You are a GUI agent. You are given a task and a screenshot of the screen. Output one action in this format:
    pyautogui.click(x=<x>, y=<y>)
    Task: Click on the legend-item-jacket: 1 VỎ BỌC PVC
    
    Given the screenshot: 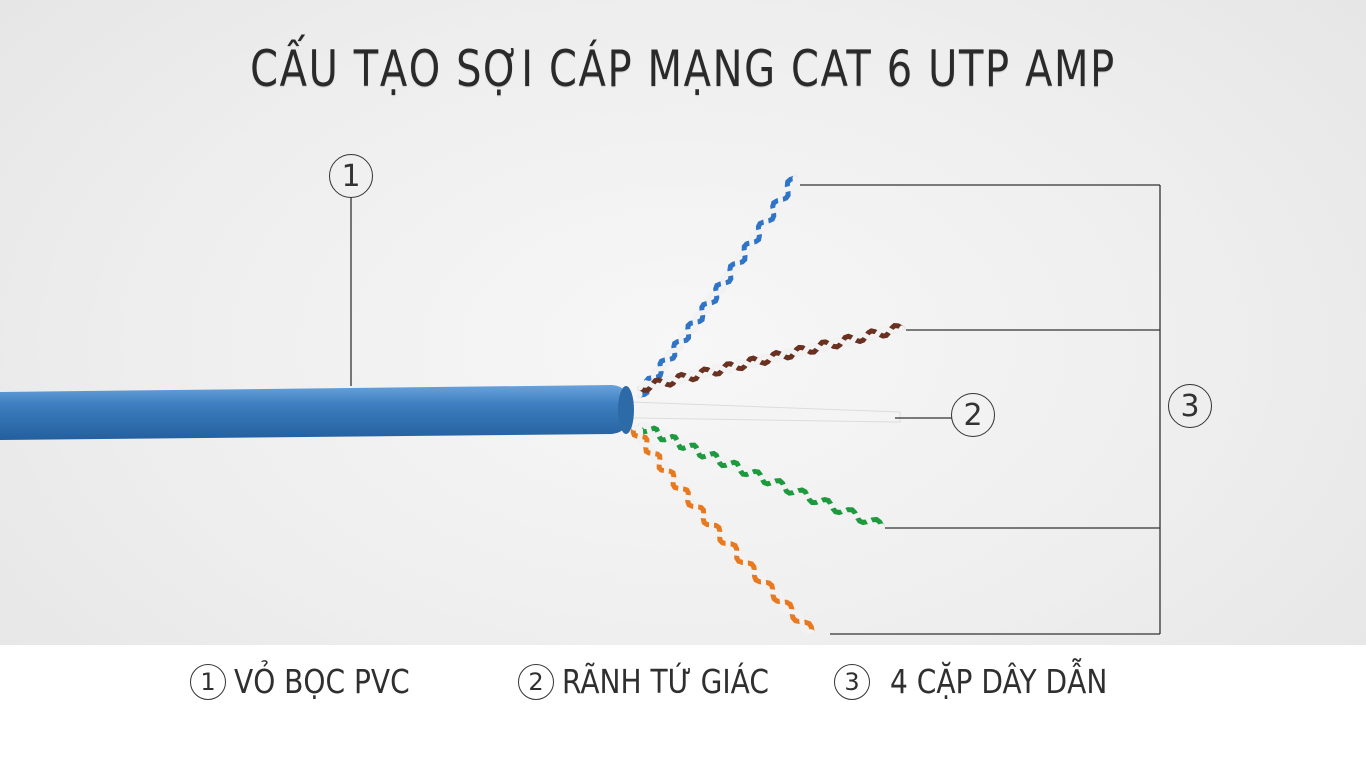 What is the action you would take?
    pyautogui.click(x=315, y=681)
    